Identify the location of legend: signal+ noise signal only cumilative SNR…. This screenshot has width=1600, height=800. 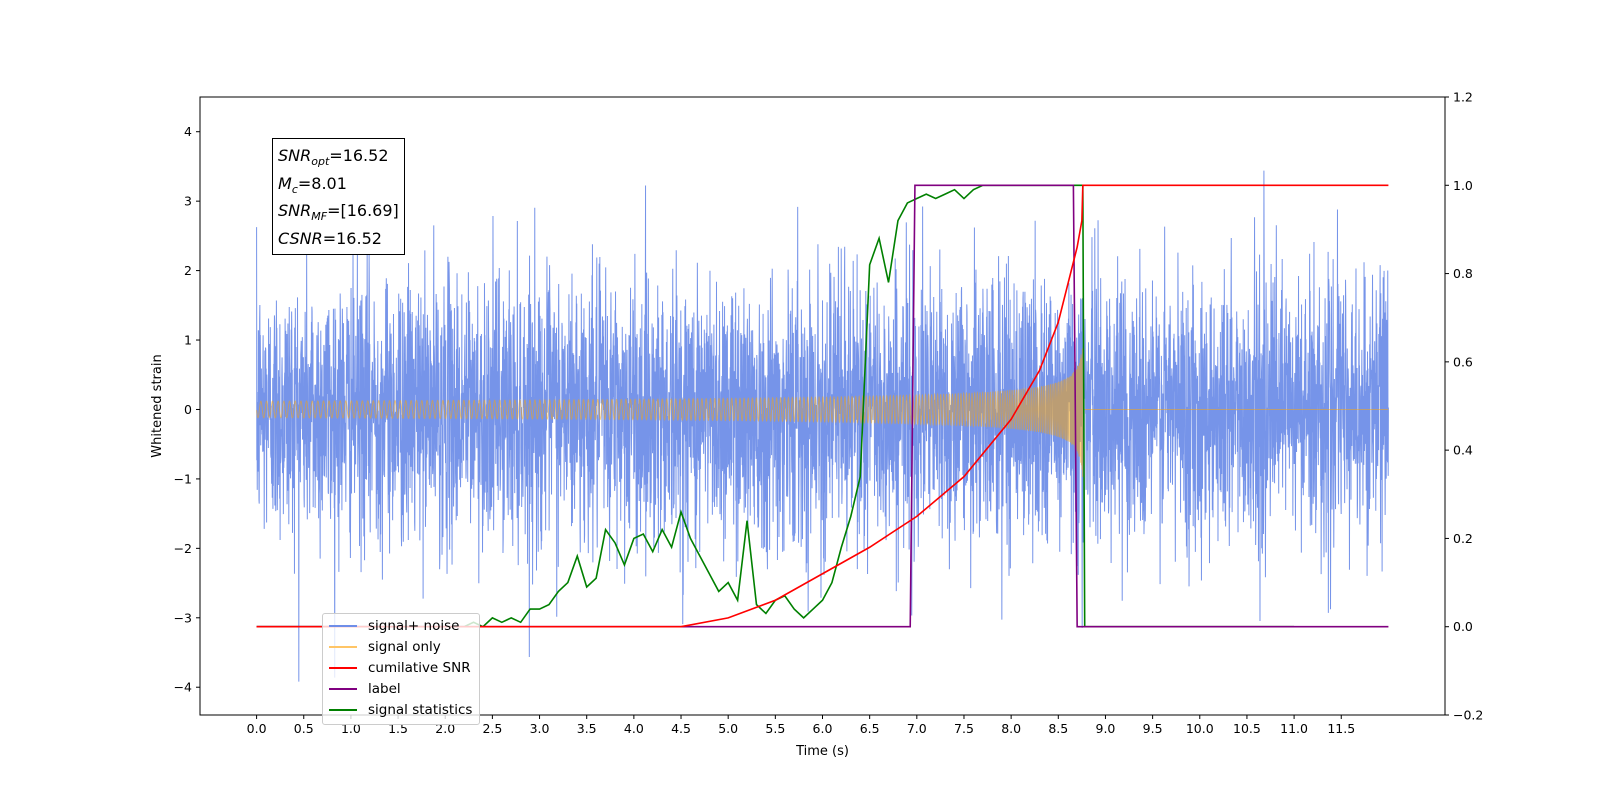
(401, 669).